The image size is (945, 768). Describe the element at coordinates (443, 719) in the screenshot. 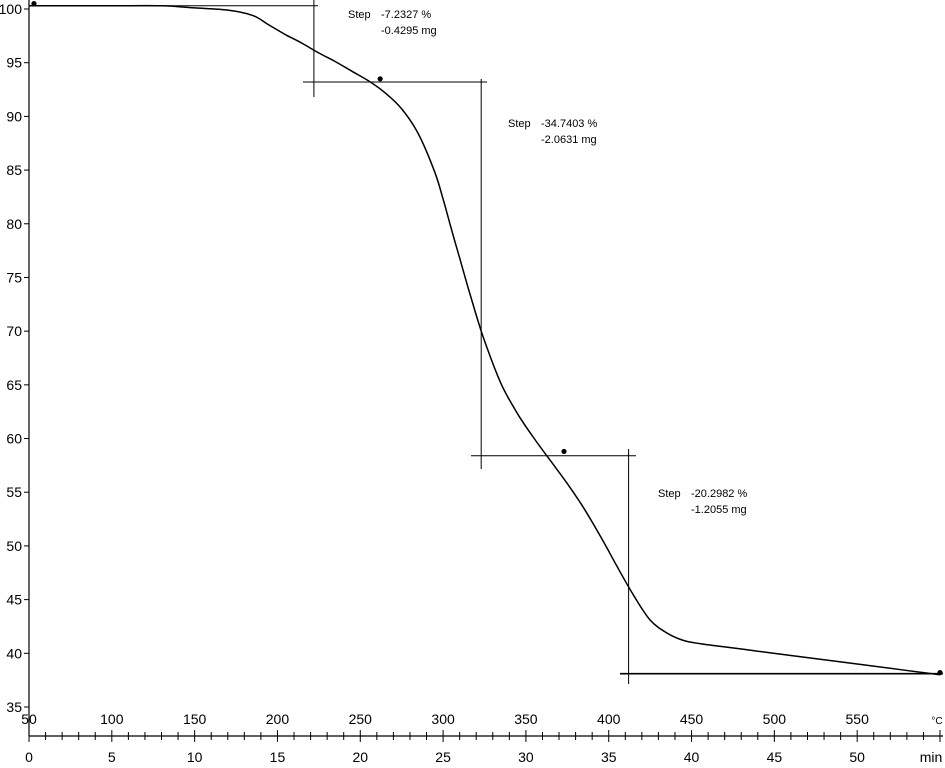

I see `temperature-tick-label: 300` at that location.